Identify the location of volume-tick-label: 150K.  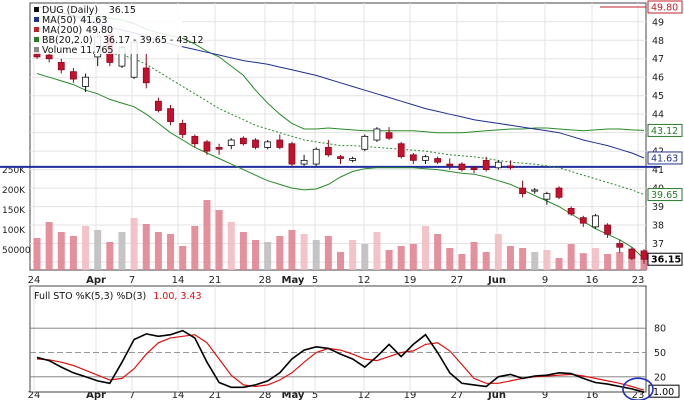
(14, 211).